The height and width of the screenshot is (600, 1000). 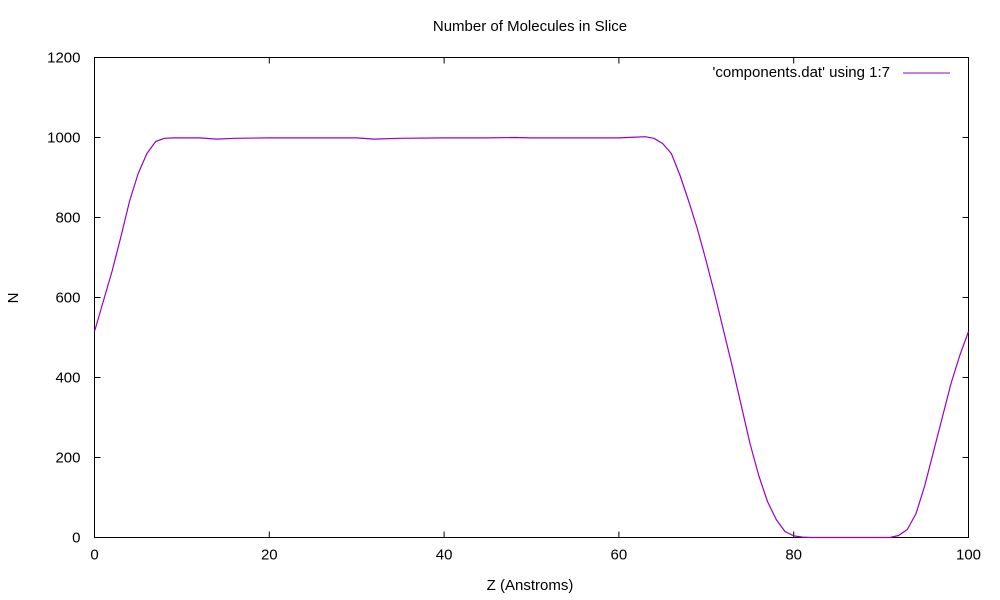 I want to click on y-tick-label: 1200, so click(x=63, y=58).